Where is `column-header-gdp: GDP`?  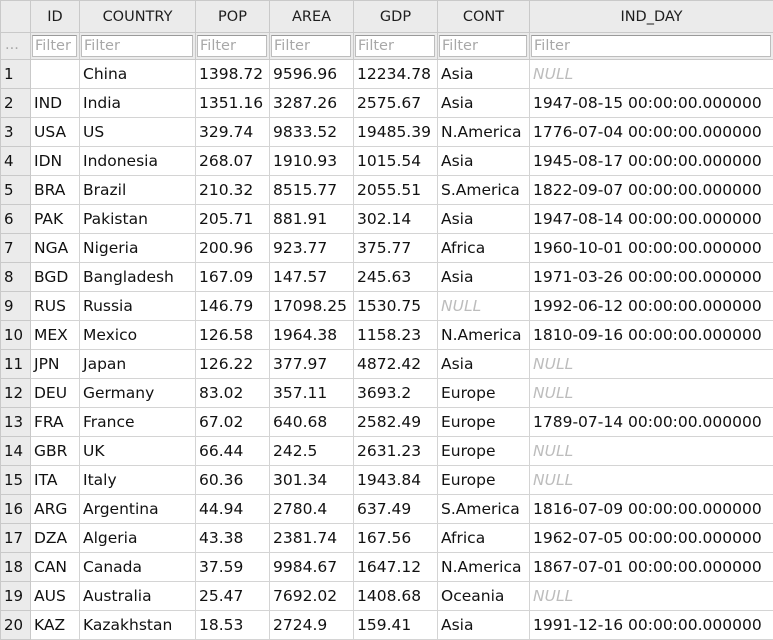 column-header-gdp: GDP is located at coordinates (395, 16).